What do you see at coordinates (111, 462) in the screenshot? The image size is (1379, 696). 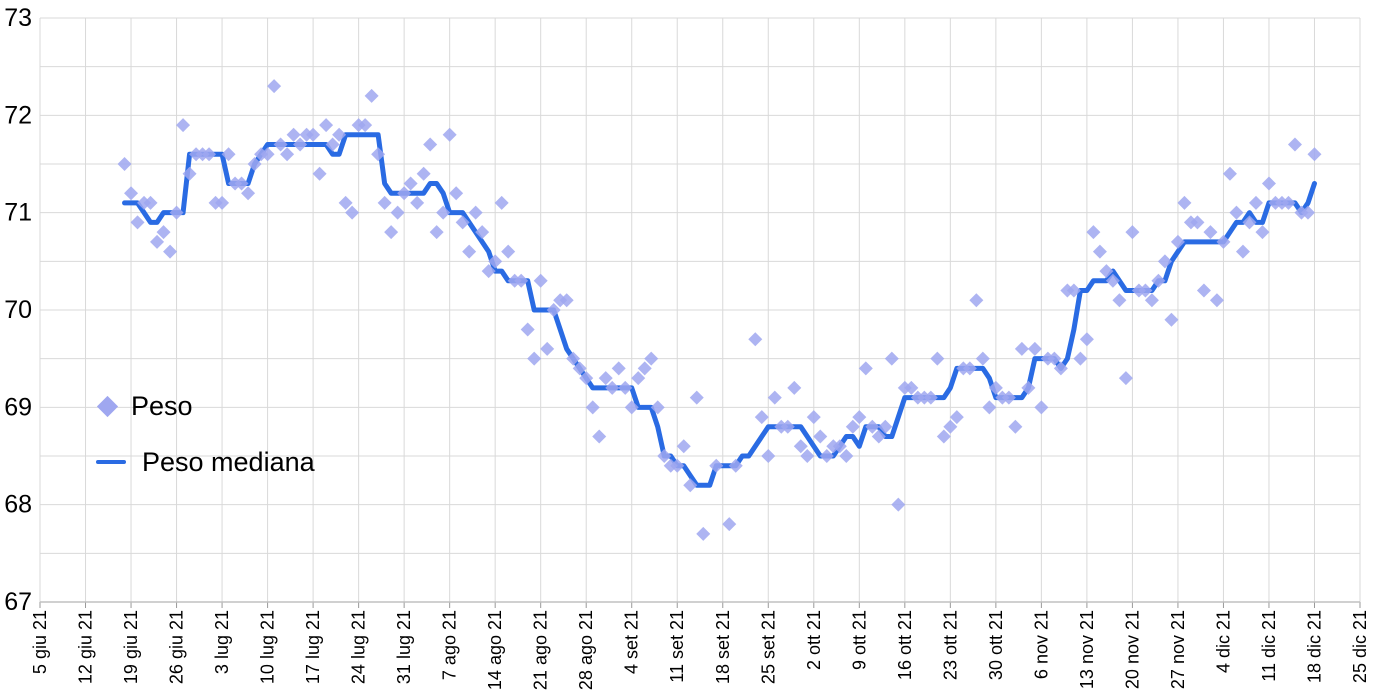 I see `line-marker-icon` at bounding box center [111, 462].